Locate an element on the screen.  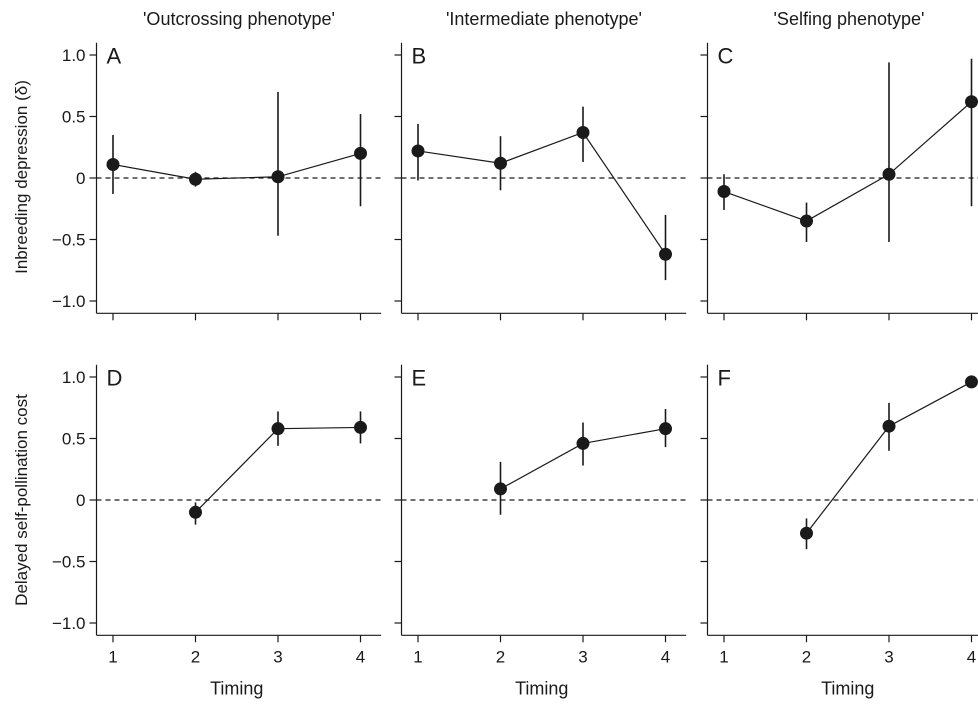
panel-e: 1 2 3 4 Timing E is located at coordinates (540, 531).